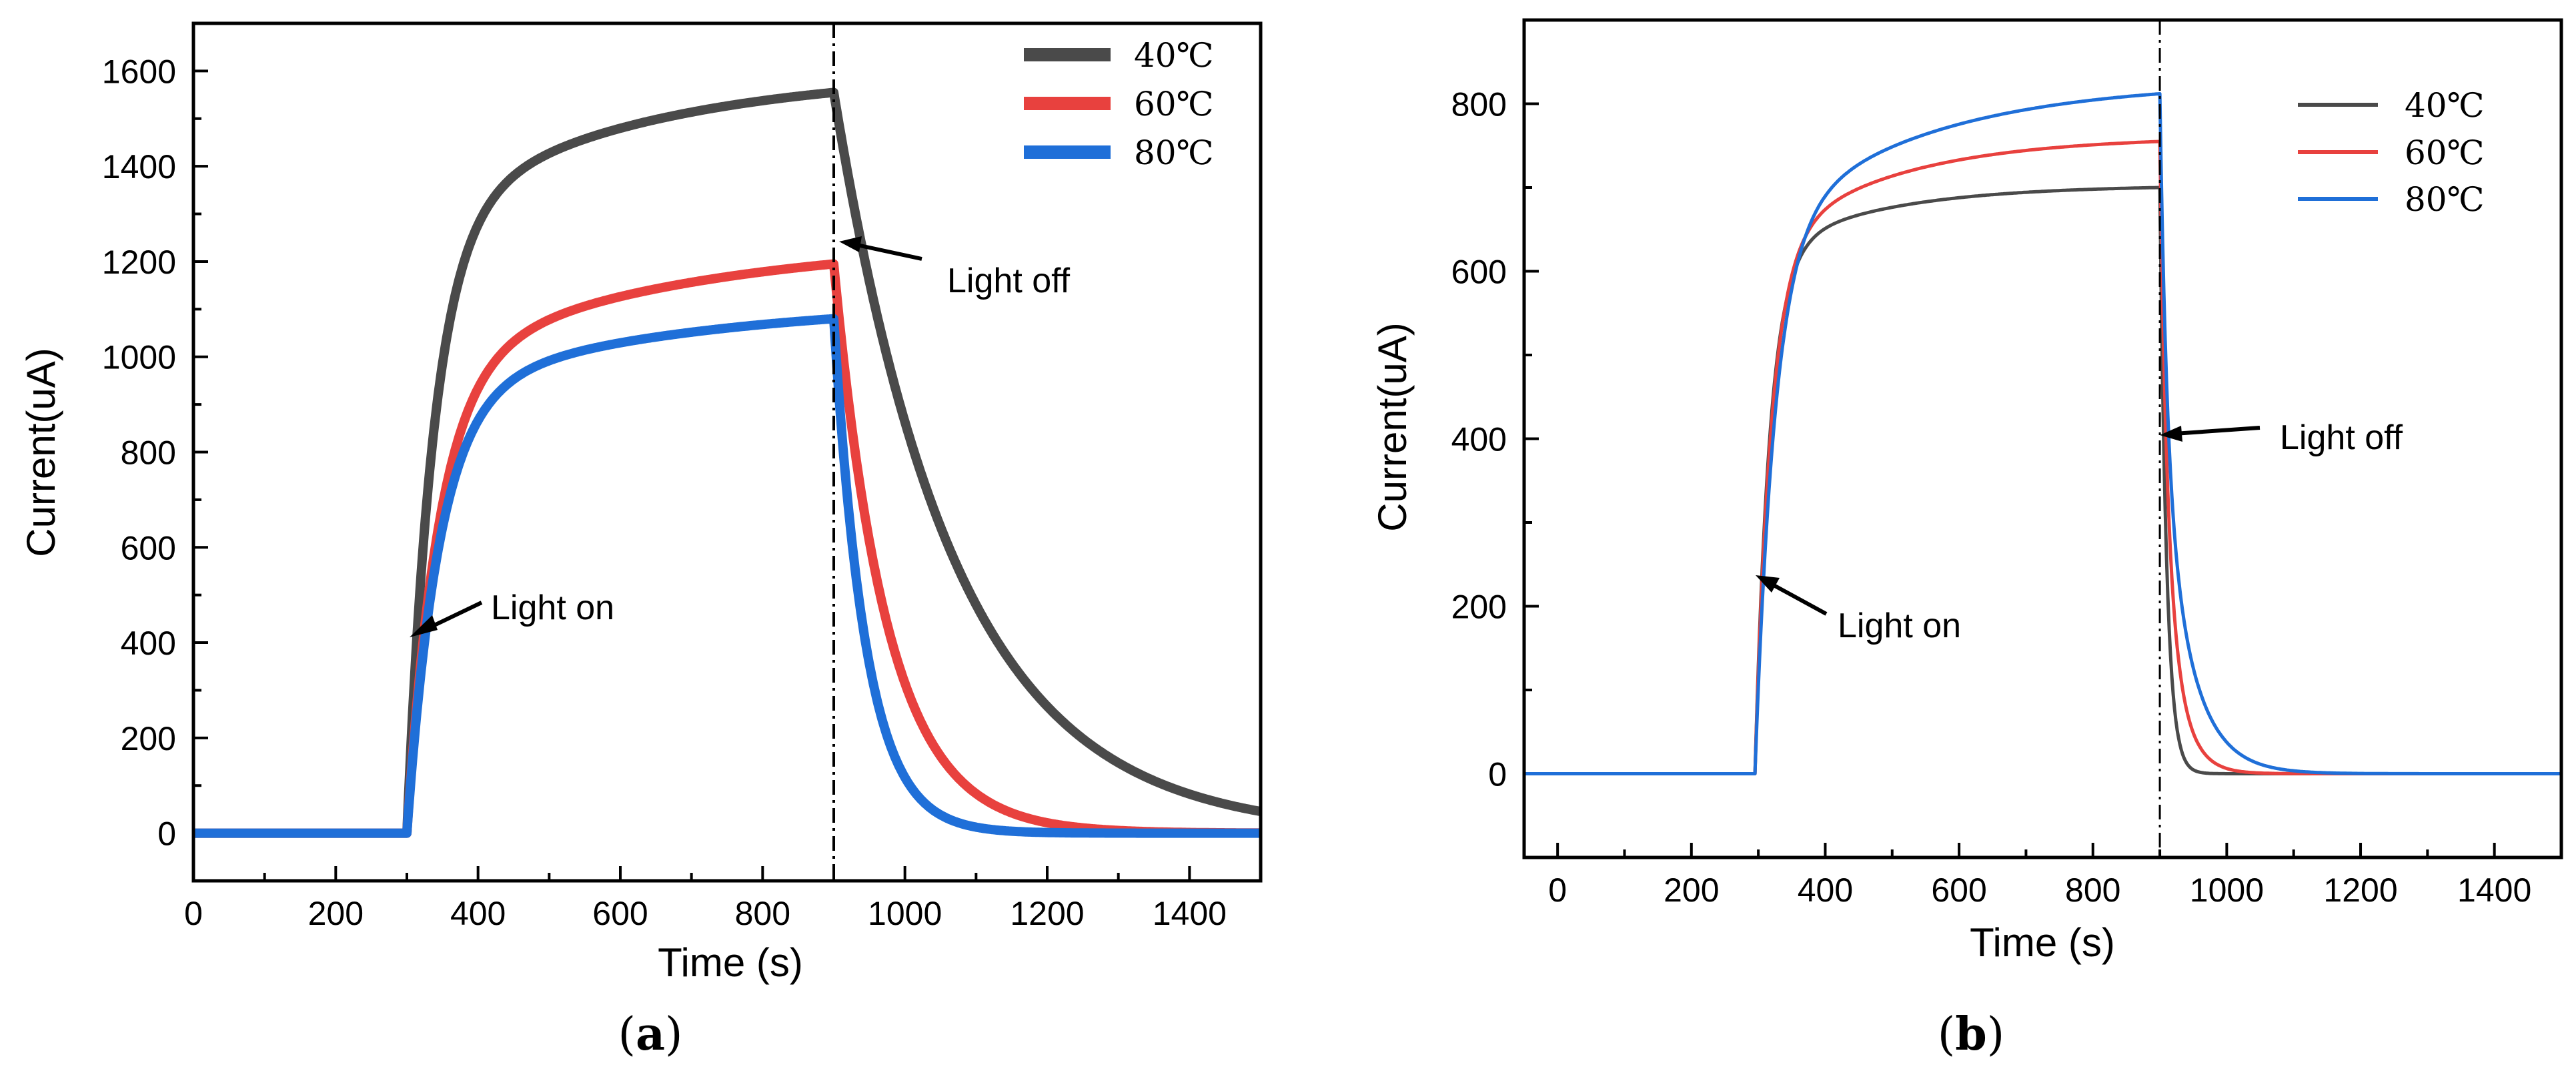 Image resolution: width=2576 pixels, height=1073 pixels. Describe the element at coordinates (139, 262) in the screenshot. I see `y-tick-label: 1200` at that location.